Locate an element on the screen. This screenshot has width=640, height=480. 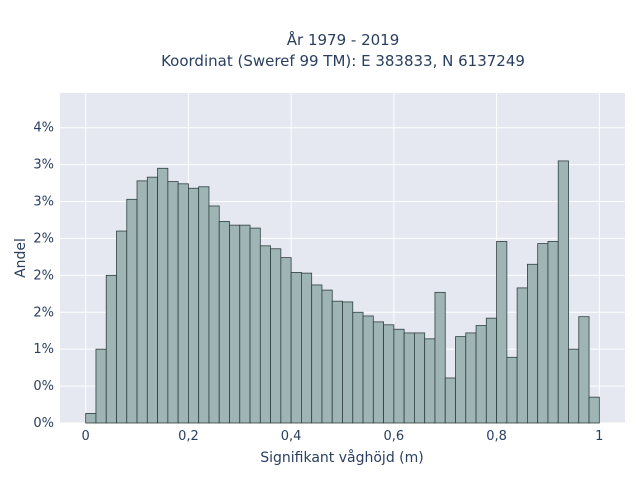
y-tick-label-2: 1% is located at coordinates (43, 349).